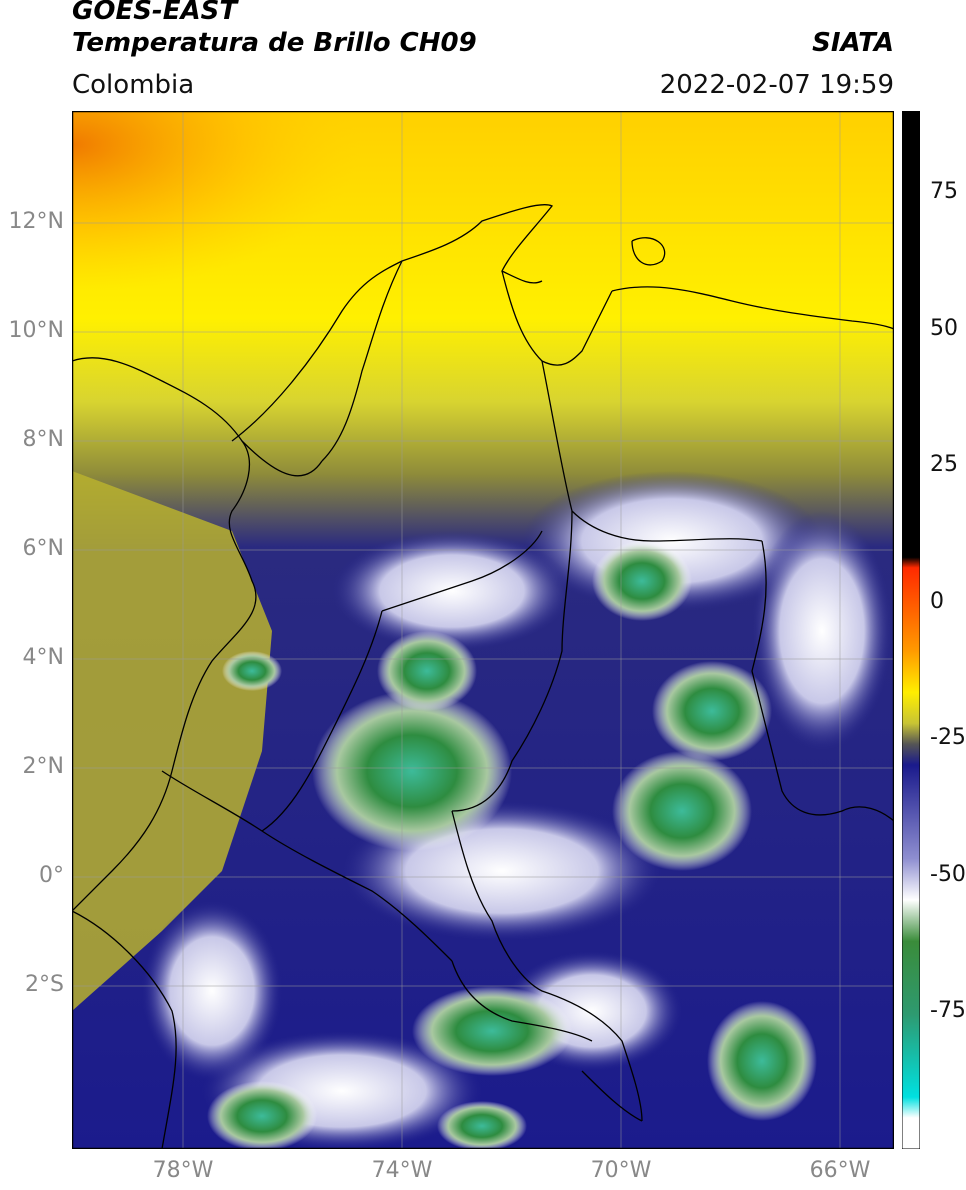 This screenshot has height=1190, width=966. I want to click on colorbar-tick-label: 25, so click(944, 465).